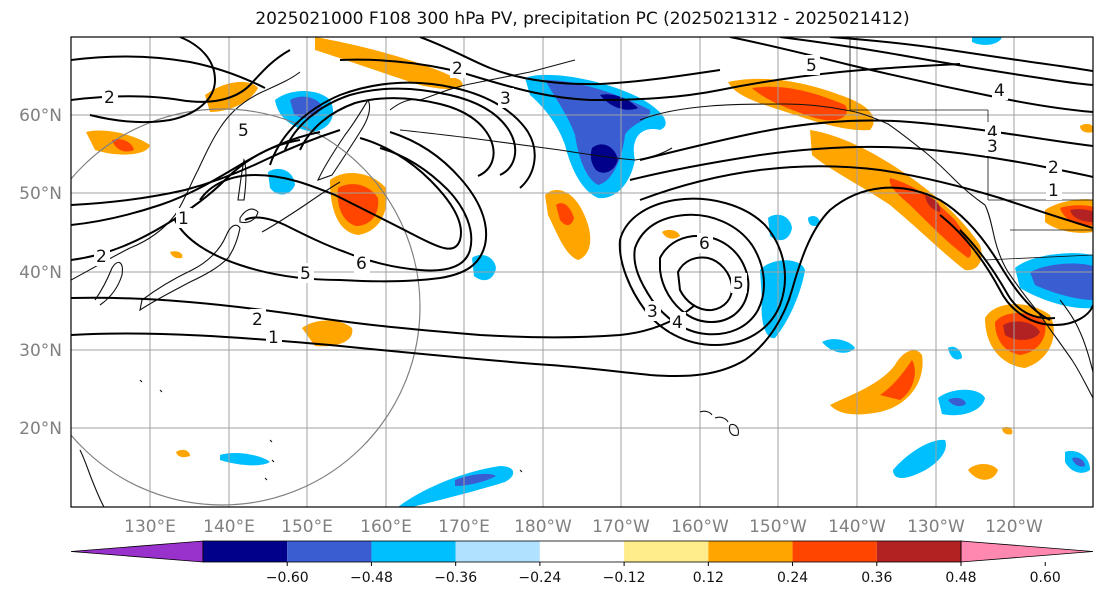 The width and height of the screenshot is (1105, 601). I want to click on pv-contour-5b-loop, so click(331, 207).